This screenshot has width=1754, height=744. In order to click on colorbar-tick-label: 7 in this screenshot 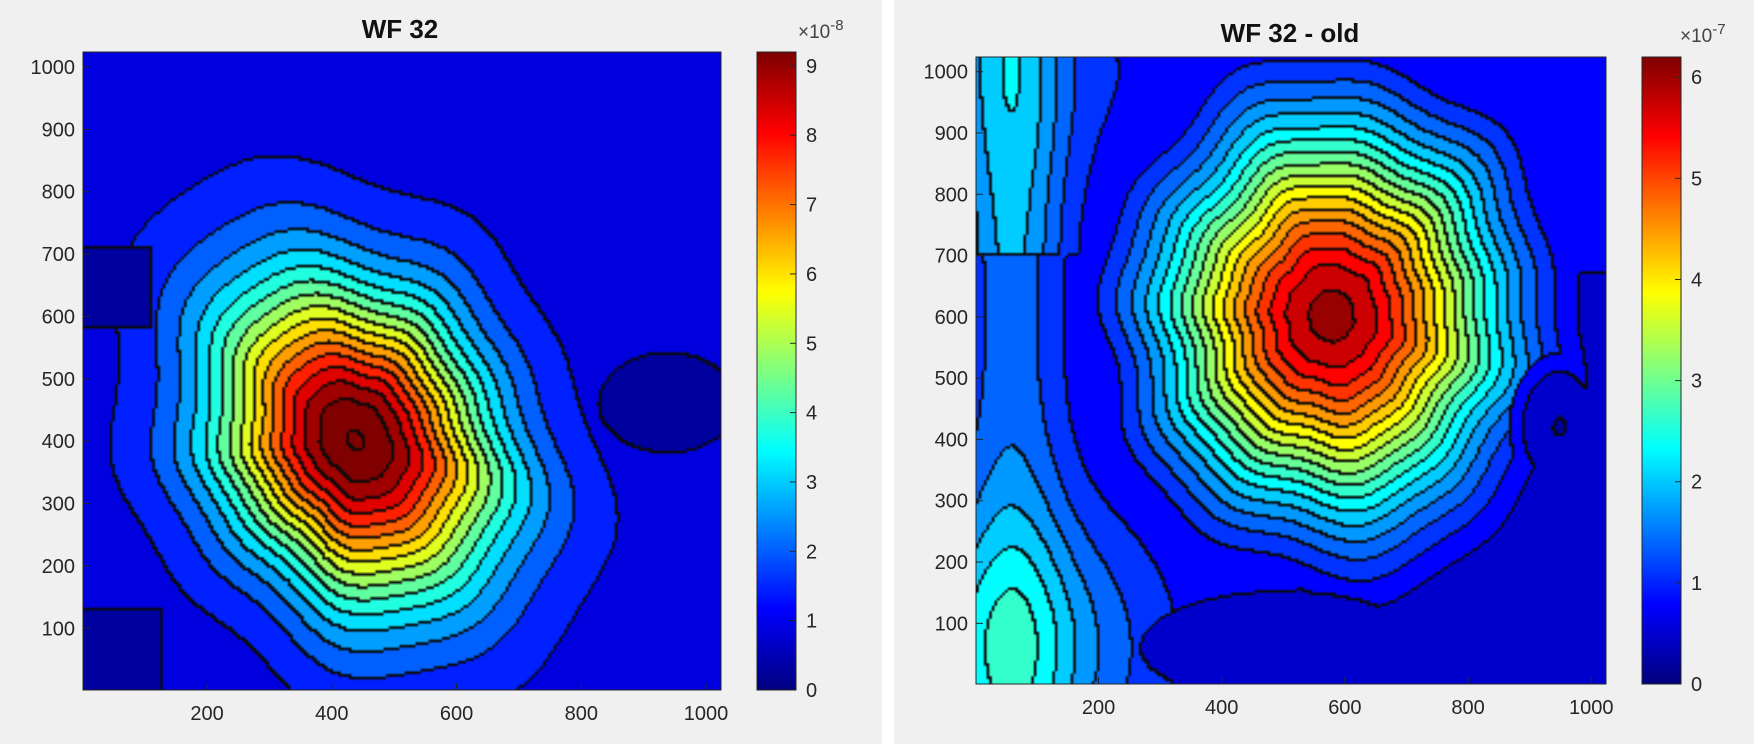, I will do `click(811, 206)`.